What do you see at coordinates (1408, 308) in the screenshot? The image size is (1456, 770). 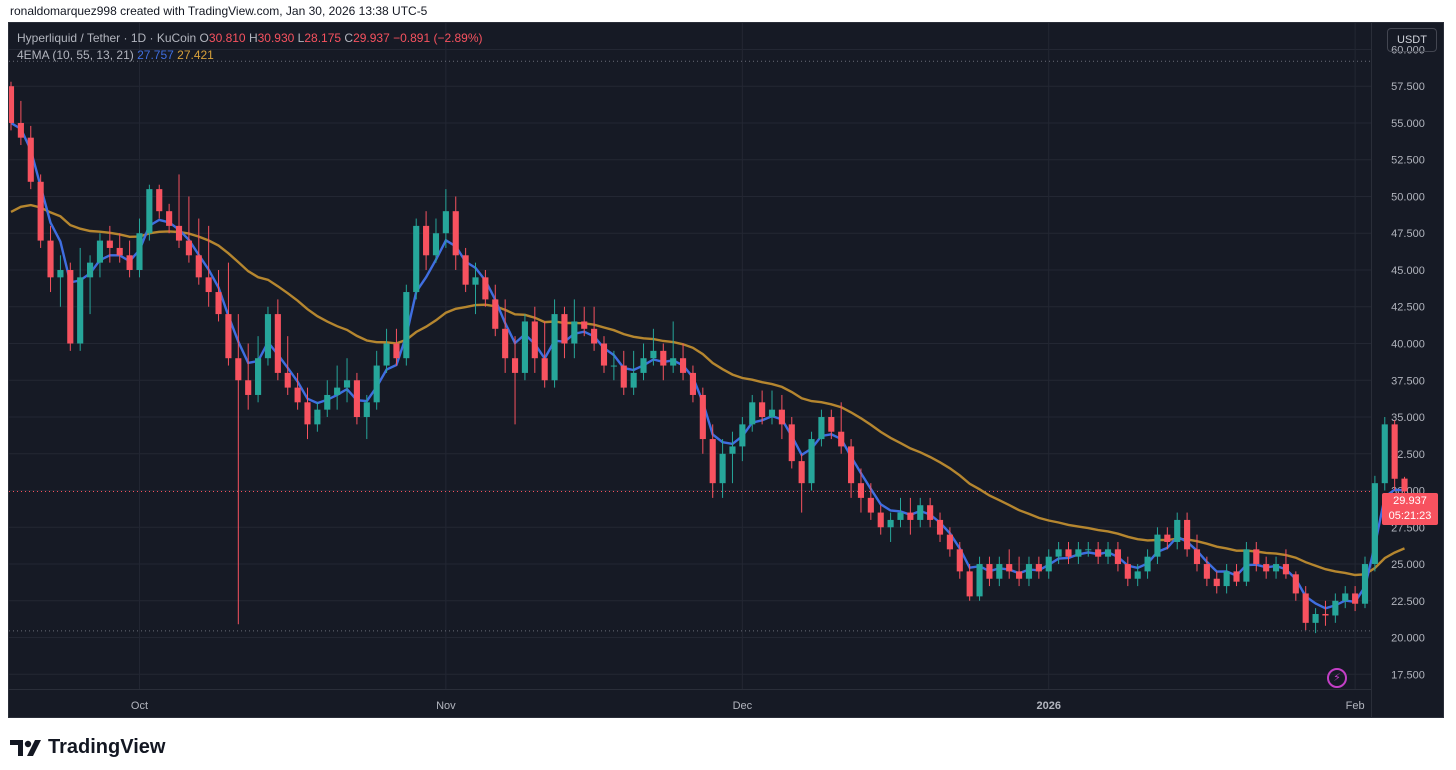 I see `y-tick-label: 42.500` at bounding box center [1408, 308].